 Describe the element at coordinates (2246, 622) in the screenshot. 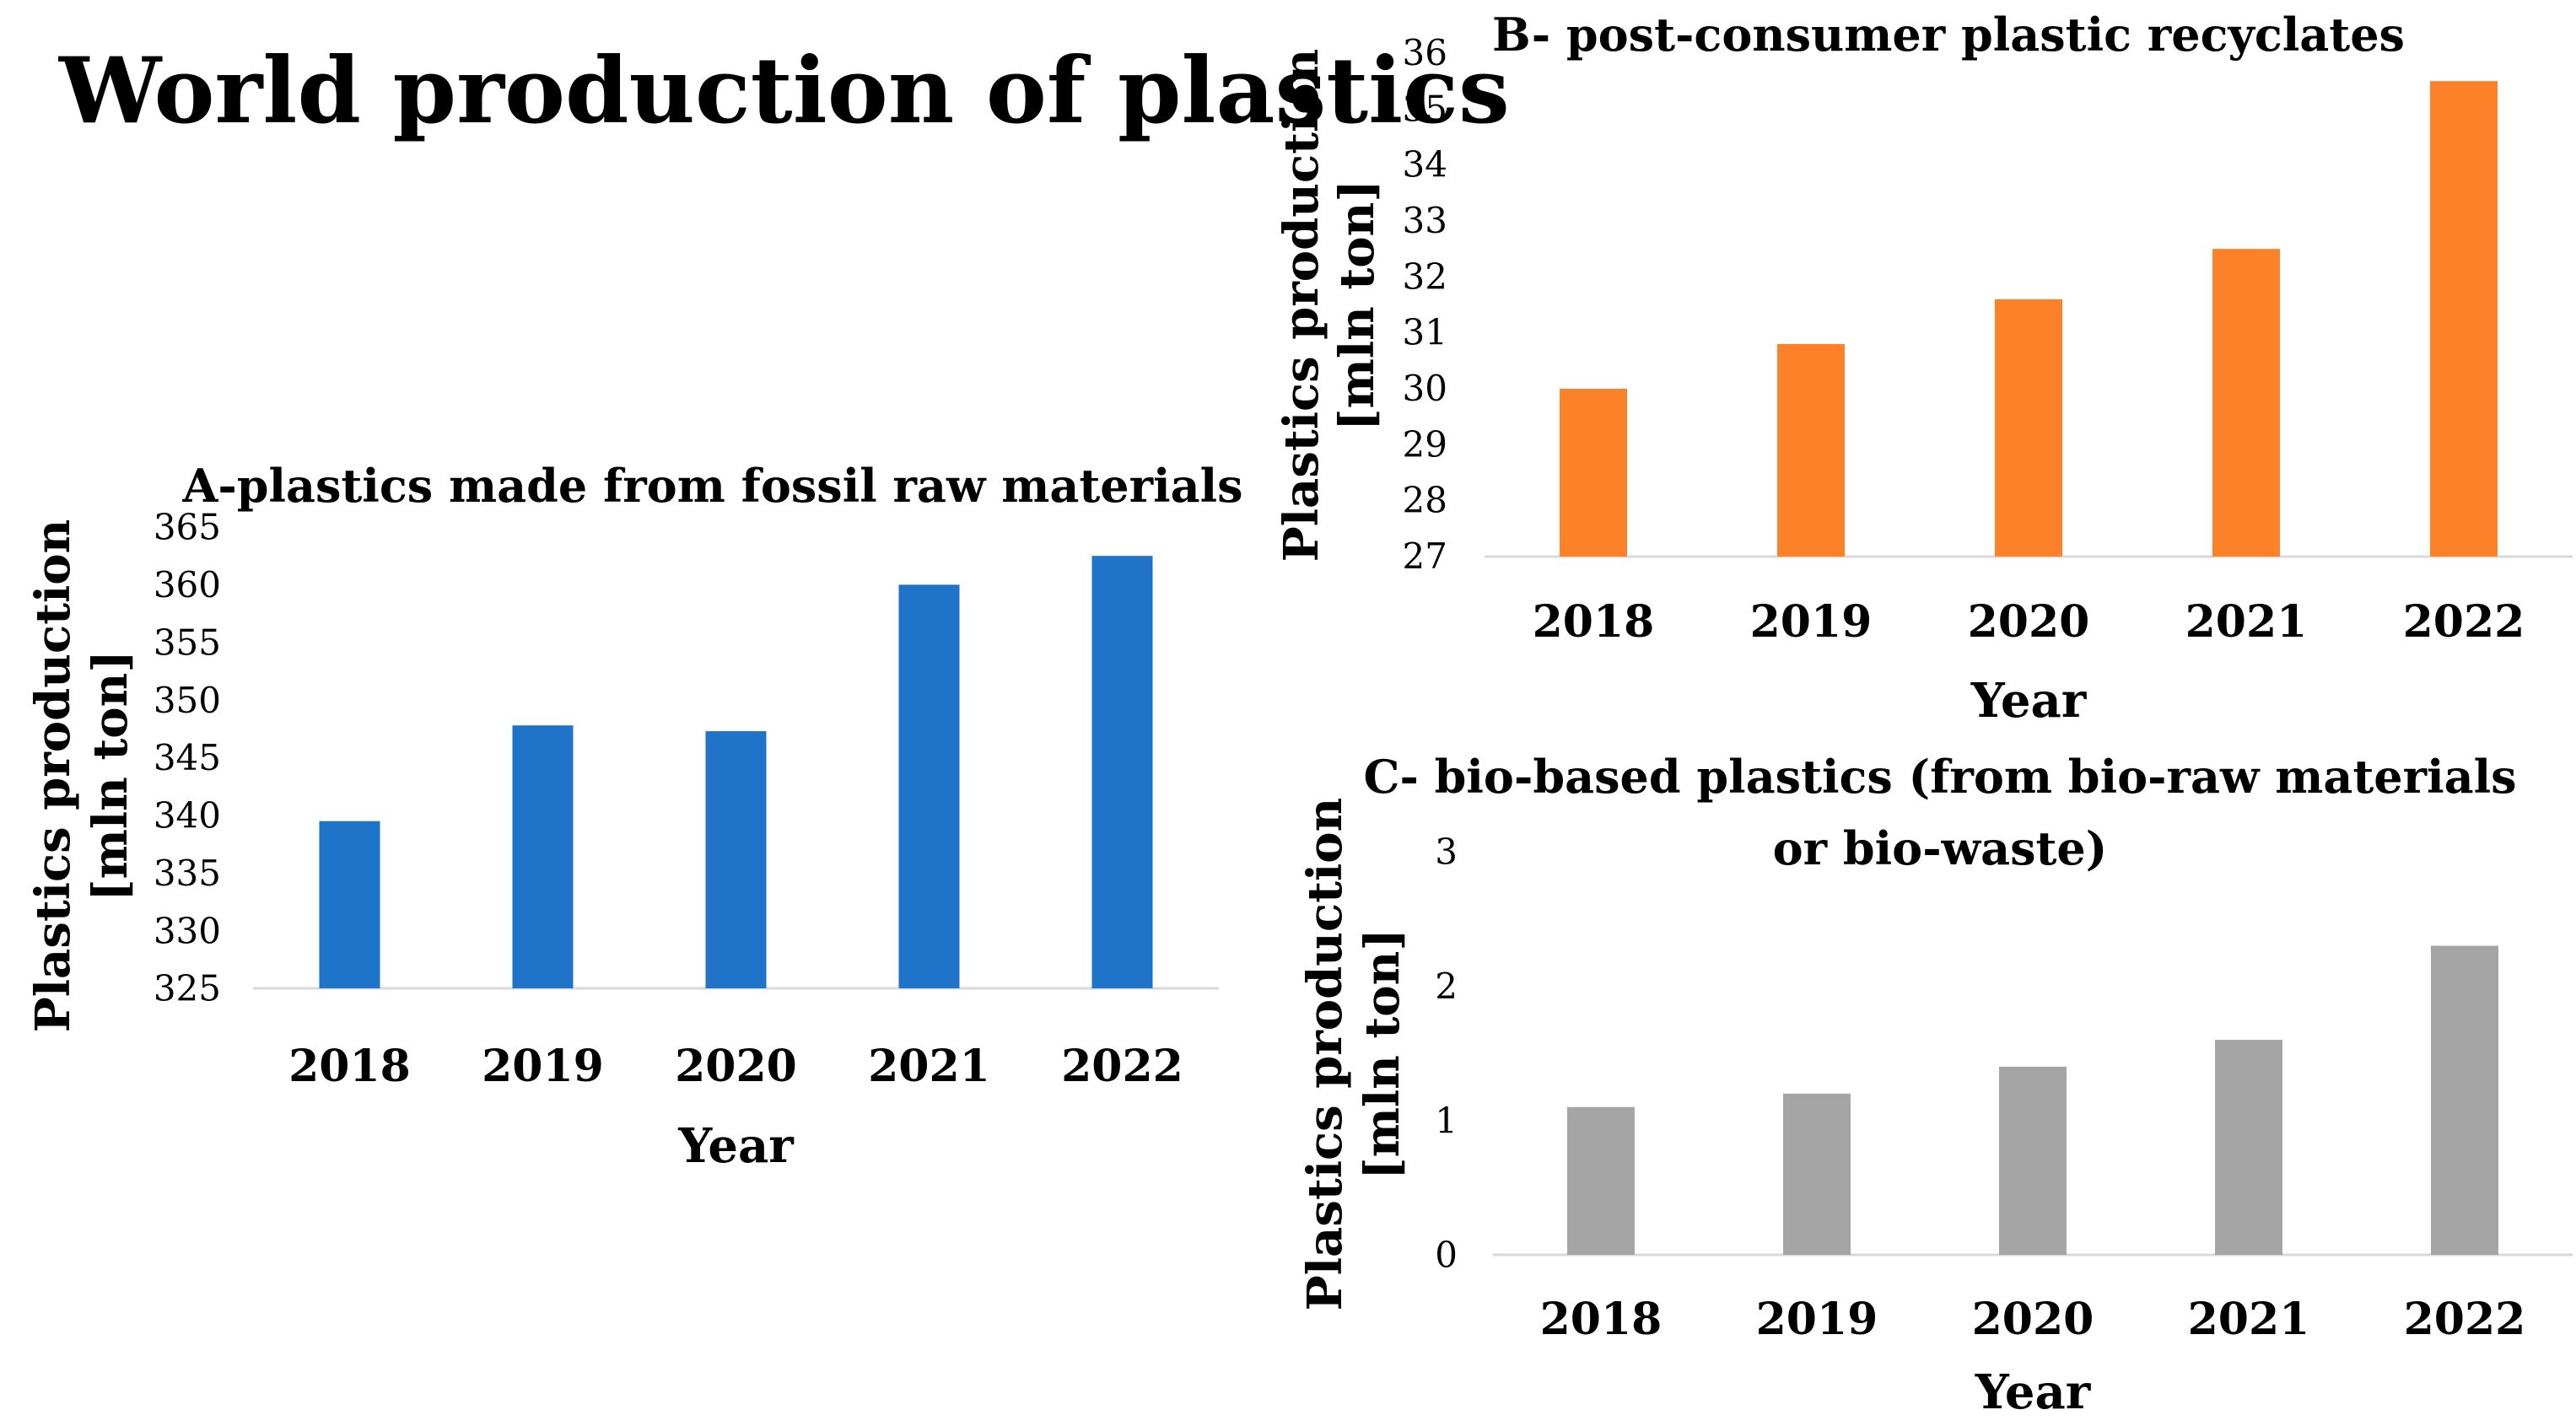

I see `chart-b-xtick-label: 2021` at that location.